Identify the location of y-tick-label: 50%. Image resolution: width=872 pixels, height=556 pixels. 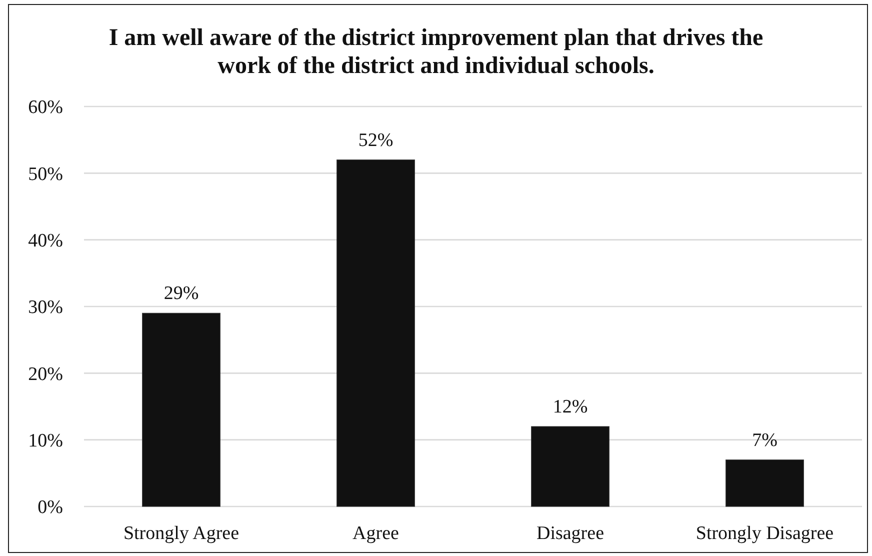
(46, 174).